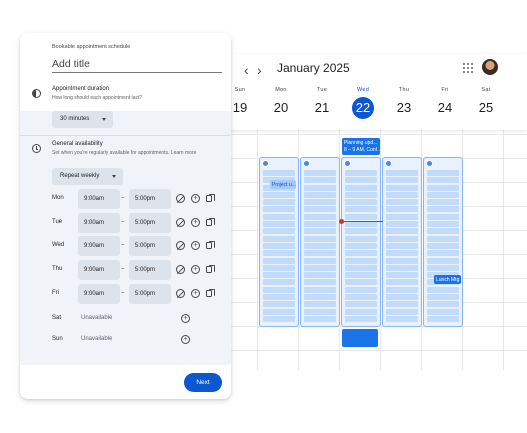 Image resolution: width=527 pixels, height=433 pixels. Describe the element at coordinates (445, 107) in the screenshot. I see `day-number: 24` at that location.